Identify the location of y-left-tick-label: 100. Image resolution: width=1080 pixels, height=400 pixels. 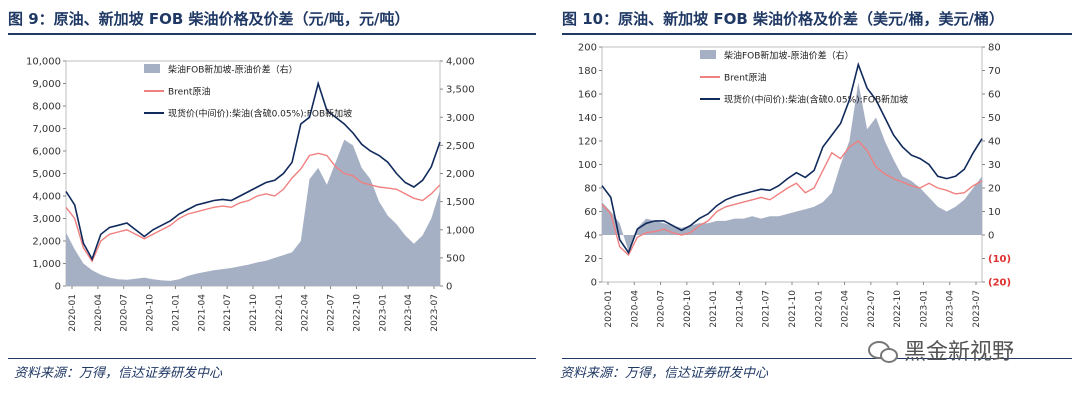
(587, 165).